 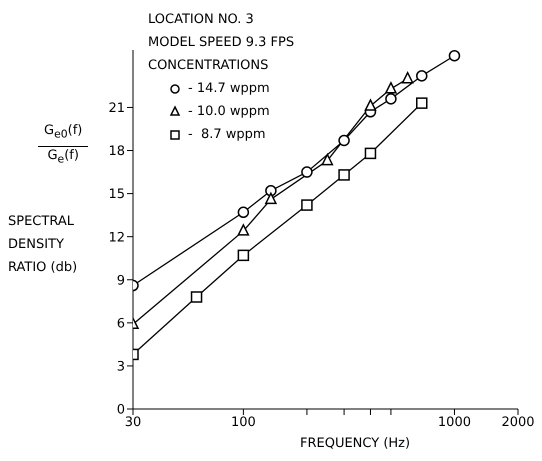 What do you see at coordinates (208, 65) in the screenshot?
I see `legend-title: CONCENTRATIONS` at bounding box center [208, 65].